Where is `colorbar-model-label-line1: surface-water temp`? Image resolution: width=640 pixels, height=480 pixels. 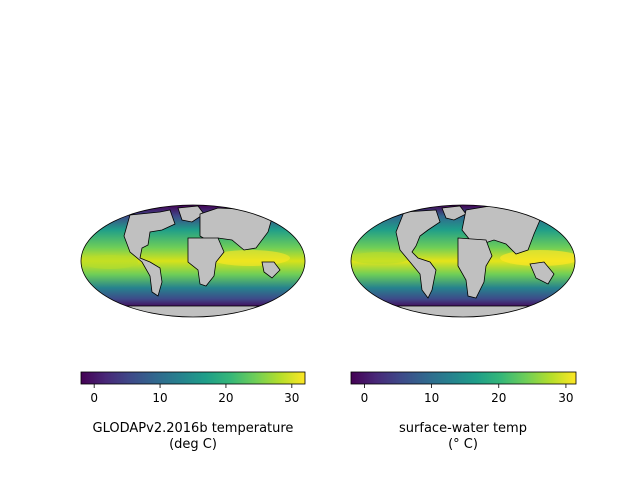 colorbar-model-label-line1: surface-water temp is located at coordinates (463, 428).